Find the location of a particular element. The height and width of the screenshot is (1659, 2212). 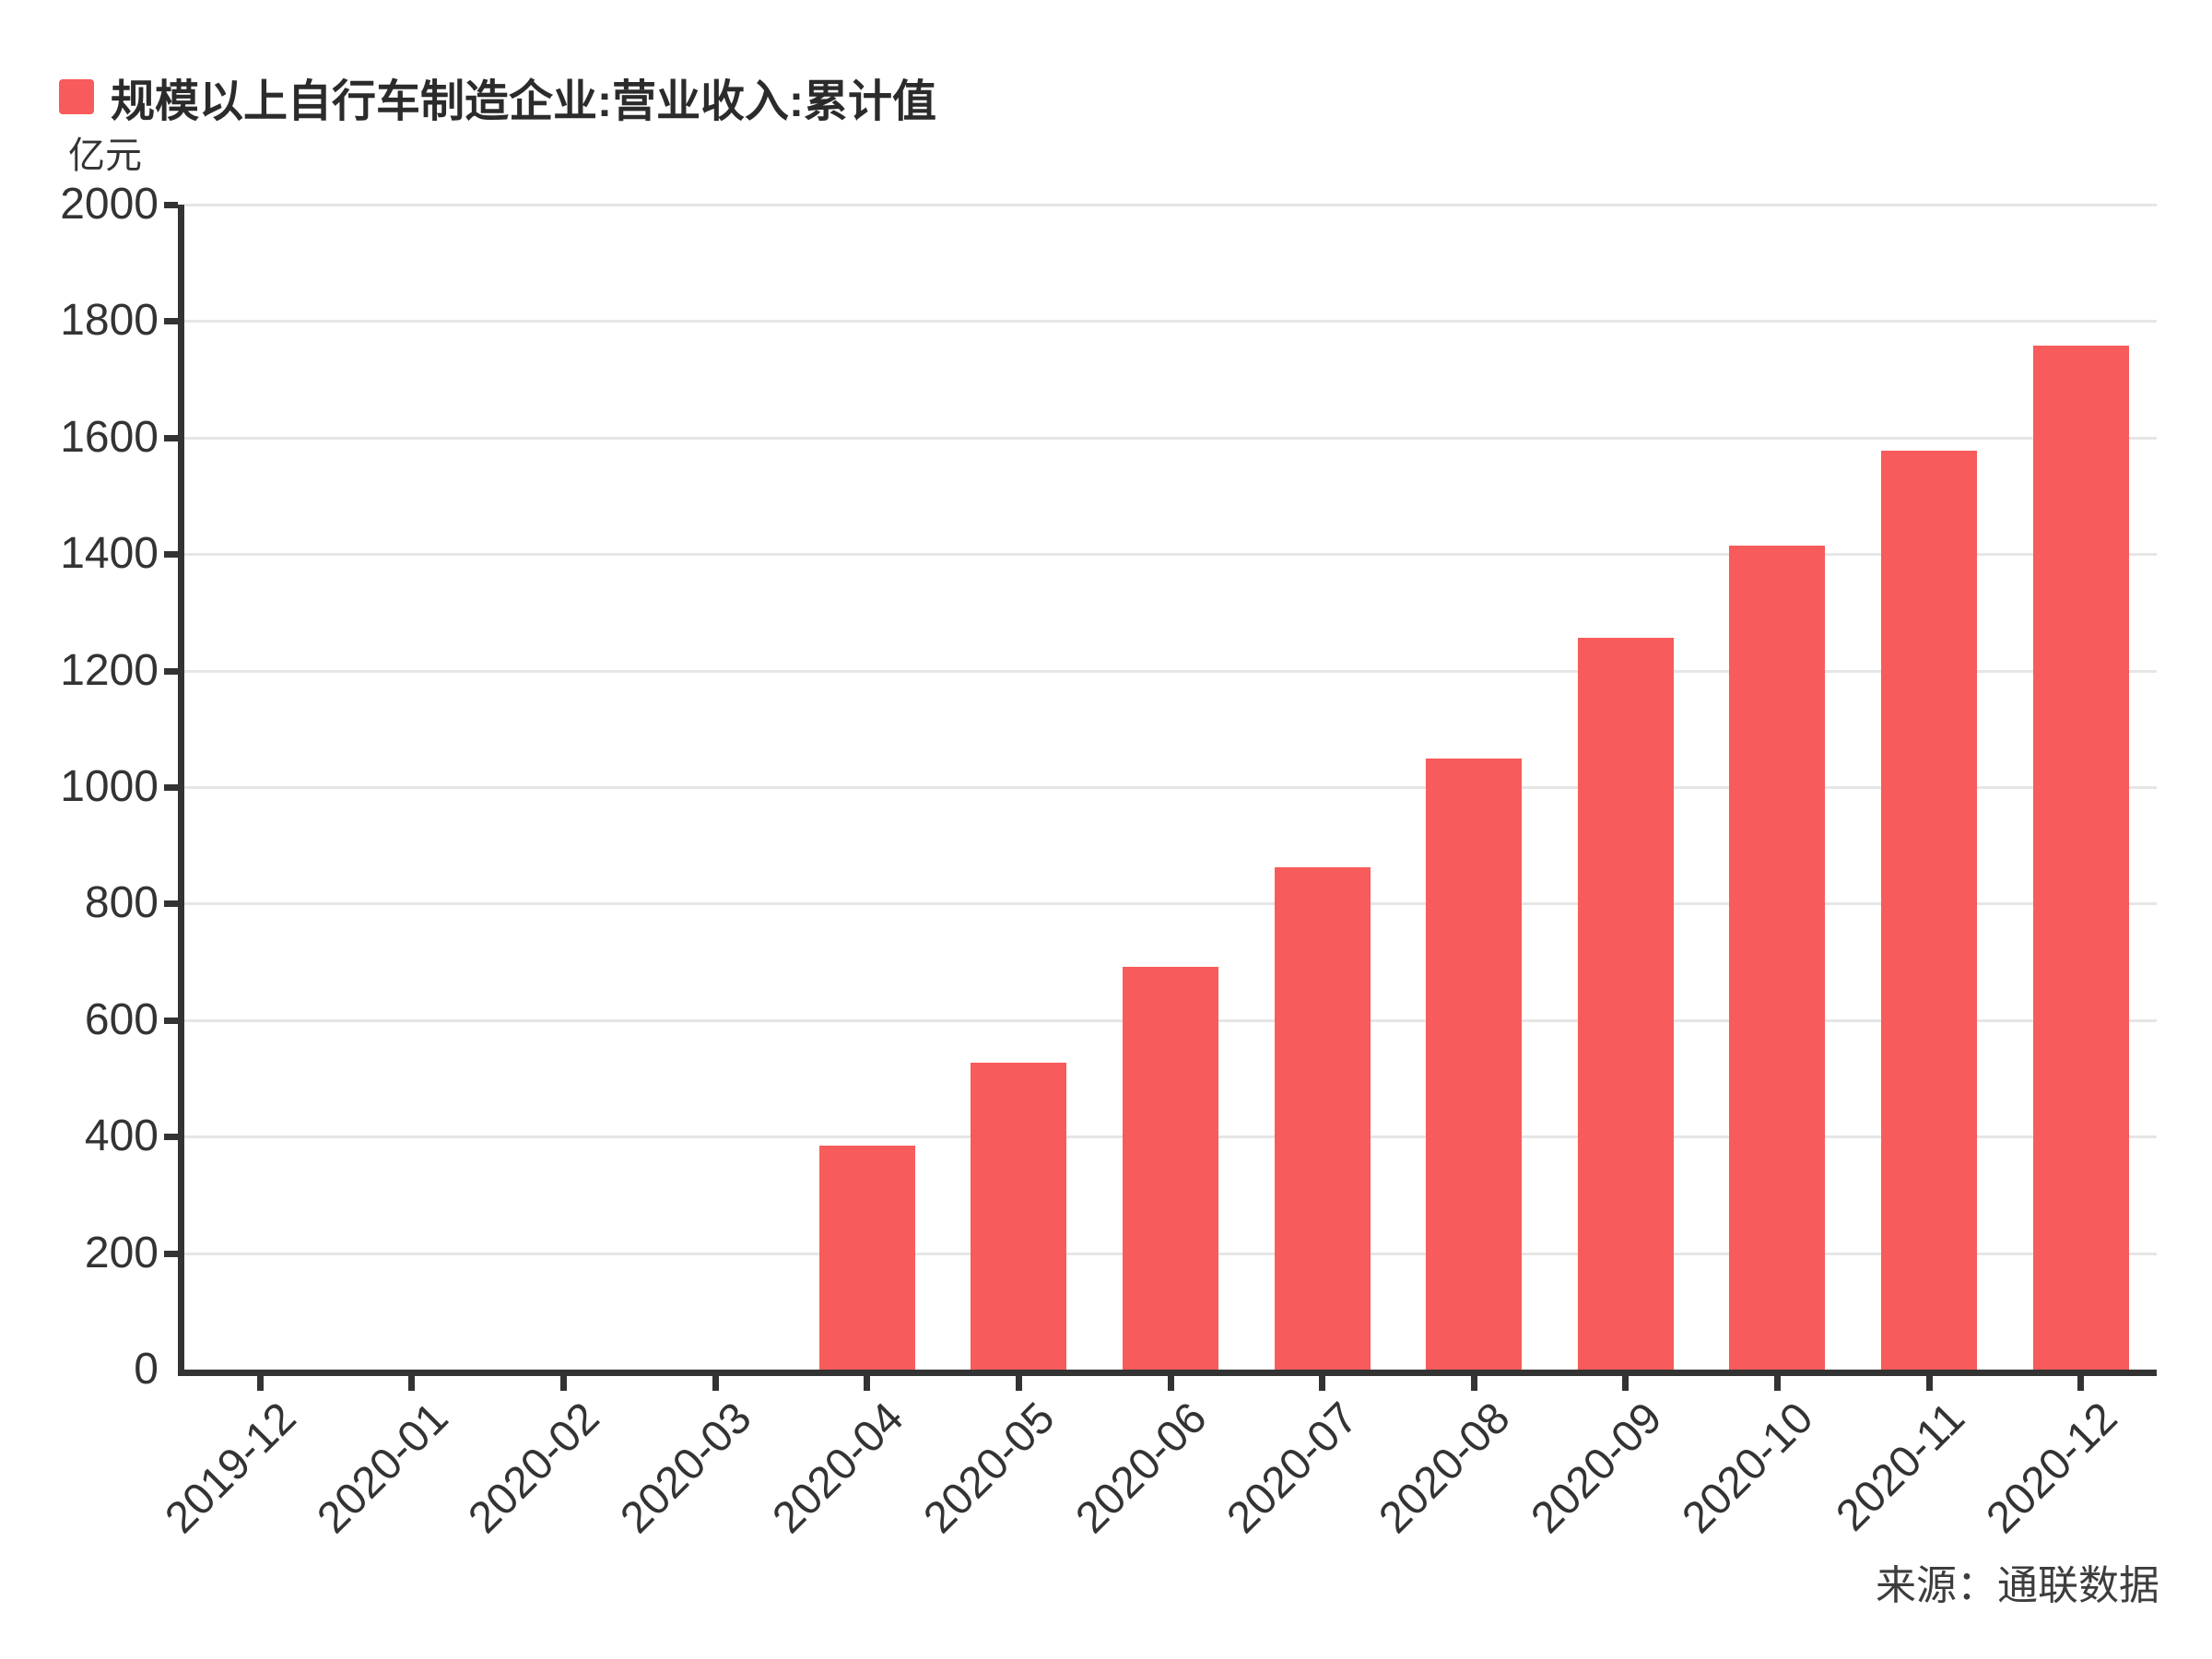

legend-label: 规模以上自行车制造企业:营业收入:累计值 is located at coordinates (523, 101).